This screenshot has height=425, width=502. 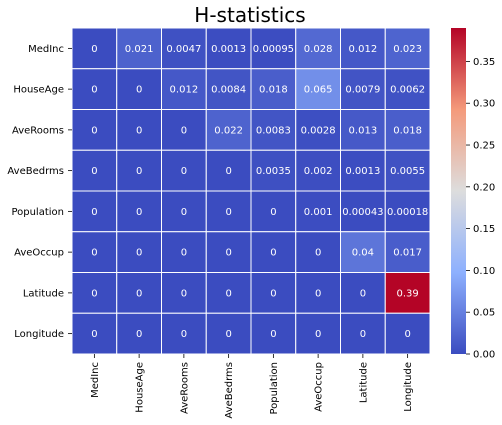 What do you see at coordinates (484, 313) in the screenshot?
I see `colorbar-tick-label: 0.05` at bounding box center [484, 313].